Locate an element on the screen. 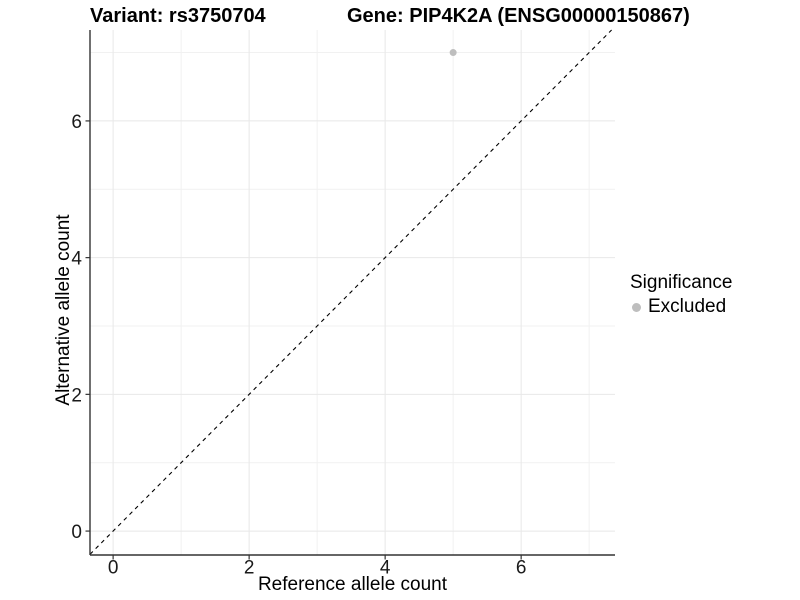 The height and width of the screenshot is (600, 800). y-tick-label: 4 is located at coordinates (76, 259).